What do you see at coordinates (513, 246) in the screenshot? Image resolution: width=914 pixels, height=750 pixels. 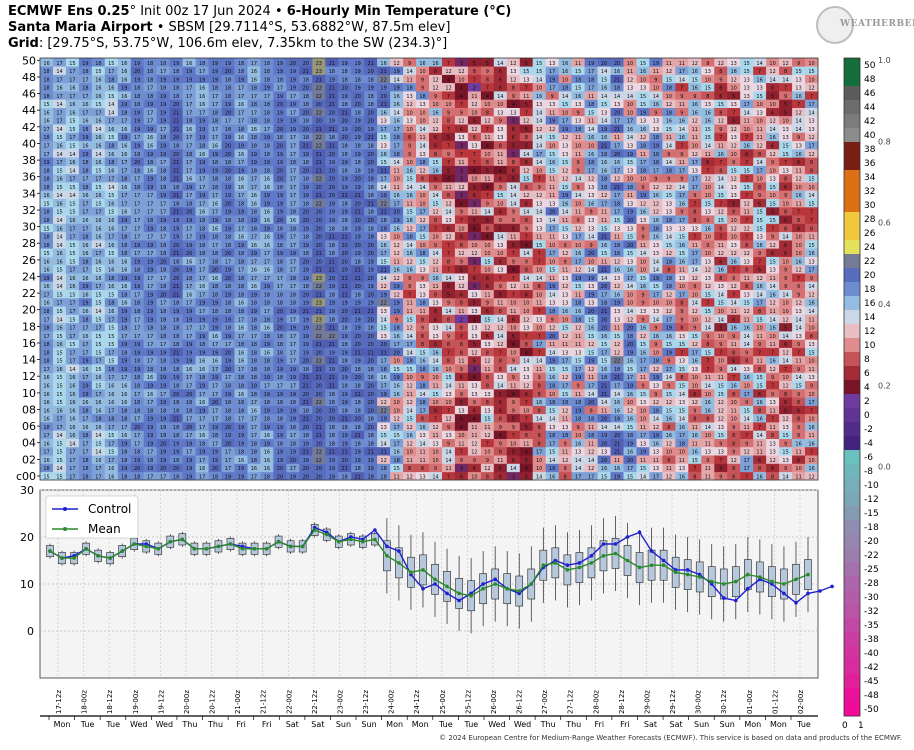 I see `heatmap-cell-value: 5` at bounding box center [513, 246].